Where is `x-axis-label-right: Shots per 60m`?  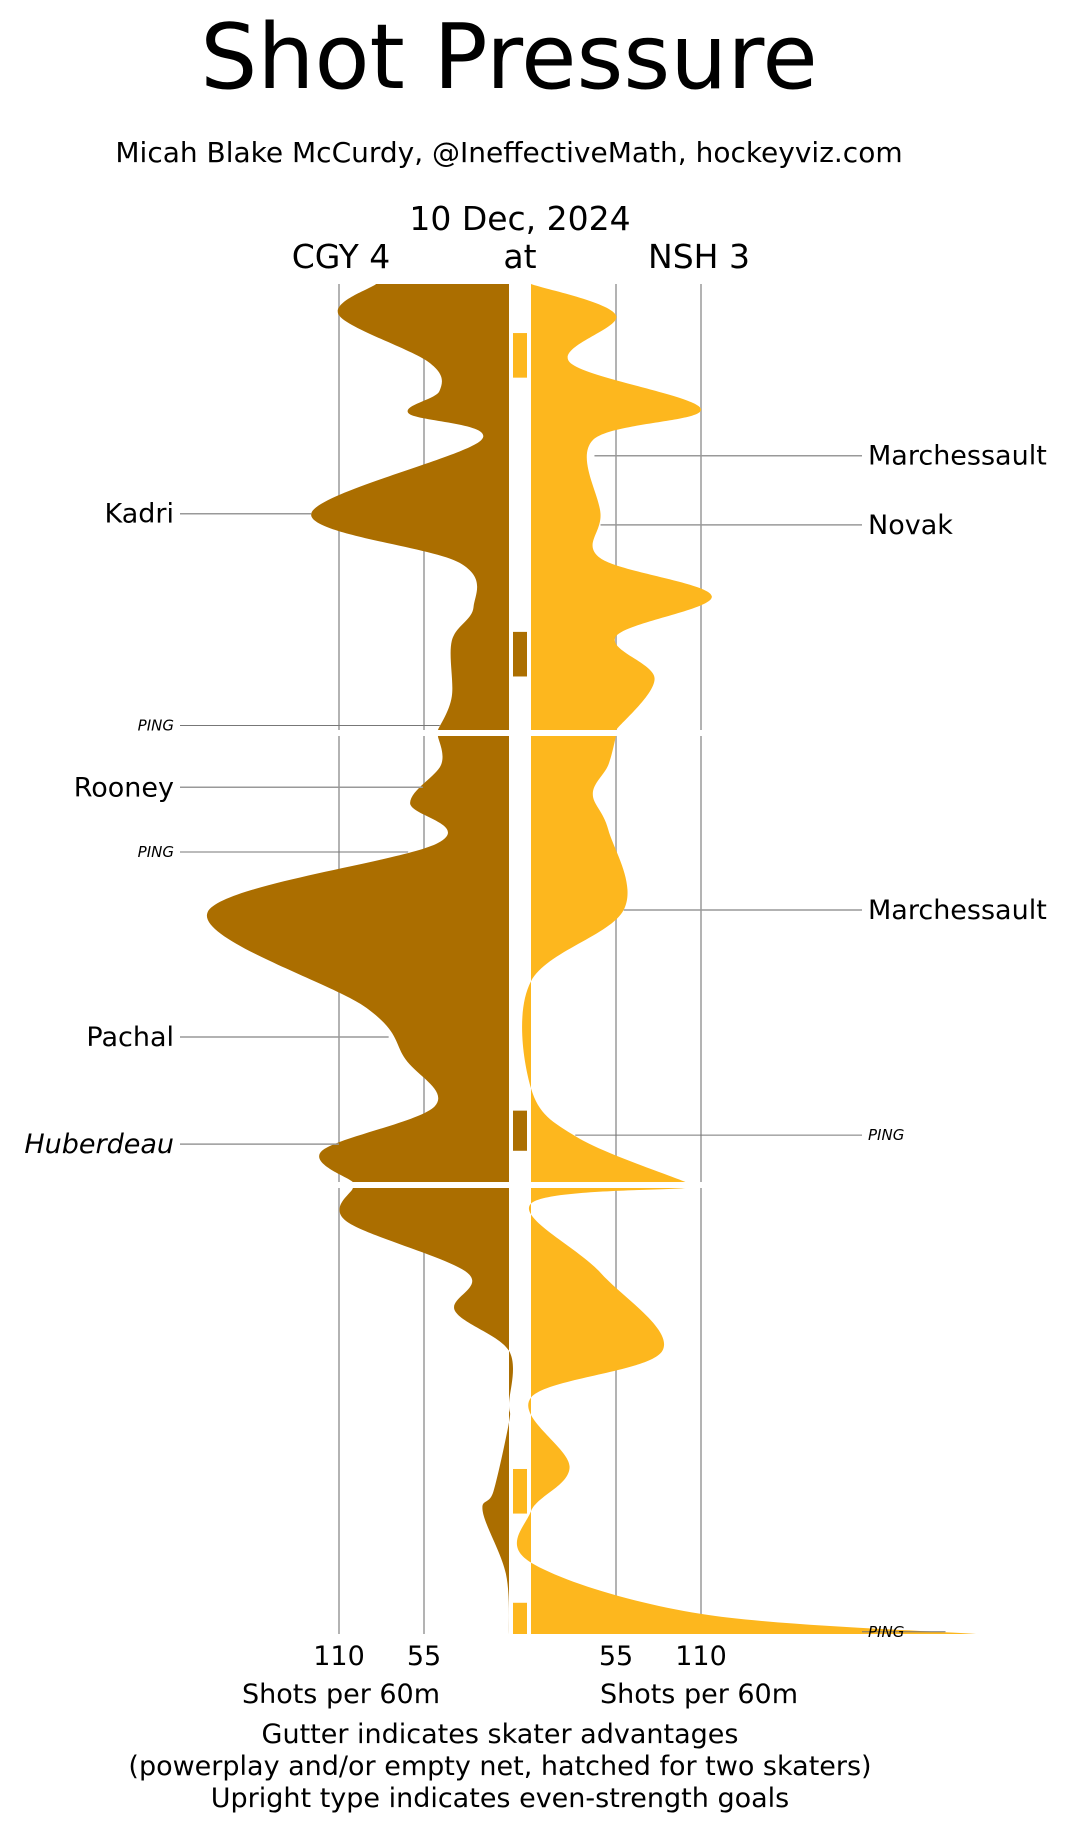
x-axis-label-right: Shots per 60m is located at coordinates (699, 1694).